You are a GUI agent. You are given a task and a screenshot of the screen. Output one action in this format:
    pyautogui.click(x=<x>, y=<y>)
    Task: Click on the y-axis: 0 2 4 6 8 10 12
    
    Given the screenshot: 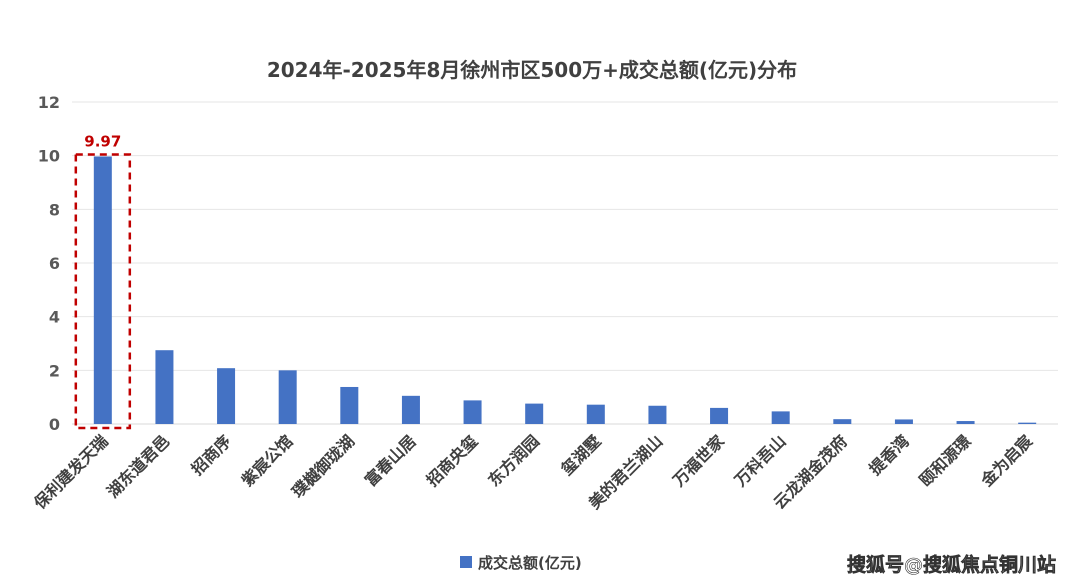 What is the action you would take?
    pyautogui.click(x=49, y=263)
    